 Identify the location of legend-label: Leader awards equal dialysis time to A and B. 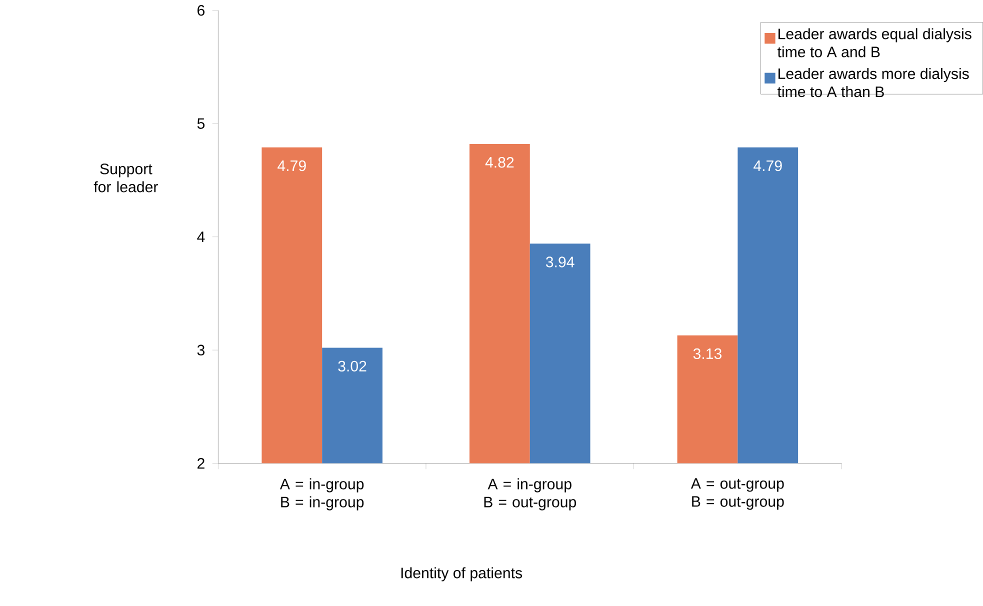
(875, 43).